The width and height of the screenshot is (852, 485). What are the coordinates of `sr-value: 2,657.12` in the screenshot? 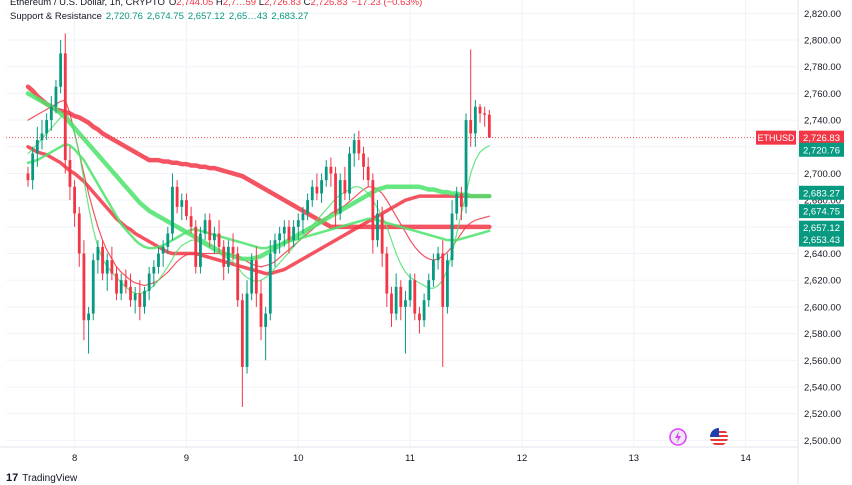 It's located at (206, 16).